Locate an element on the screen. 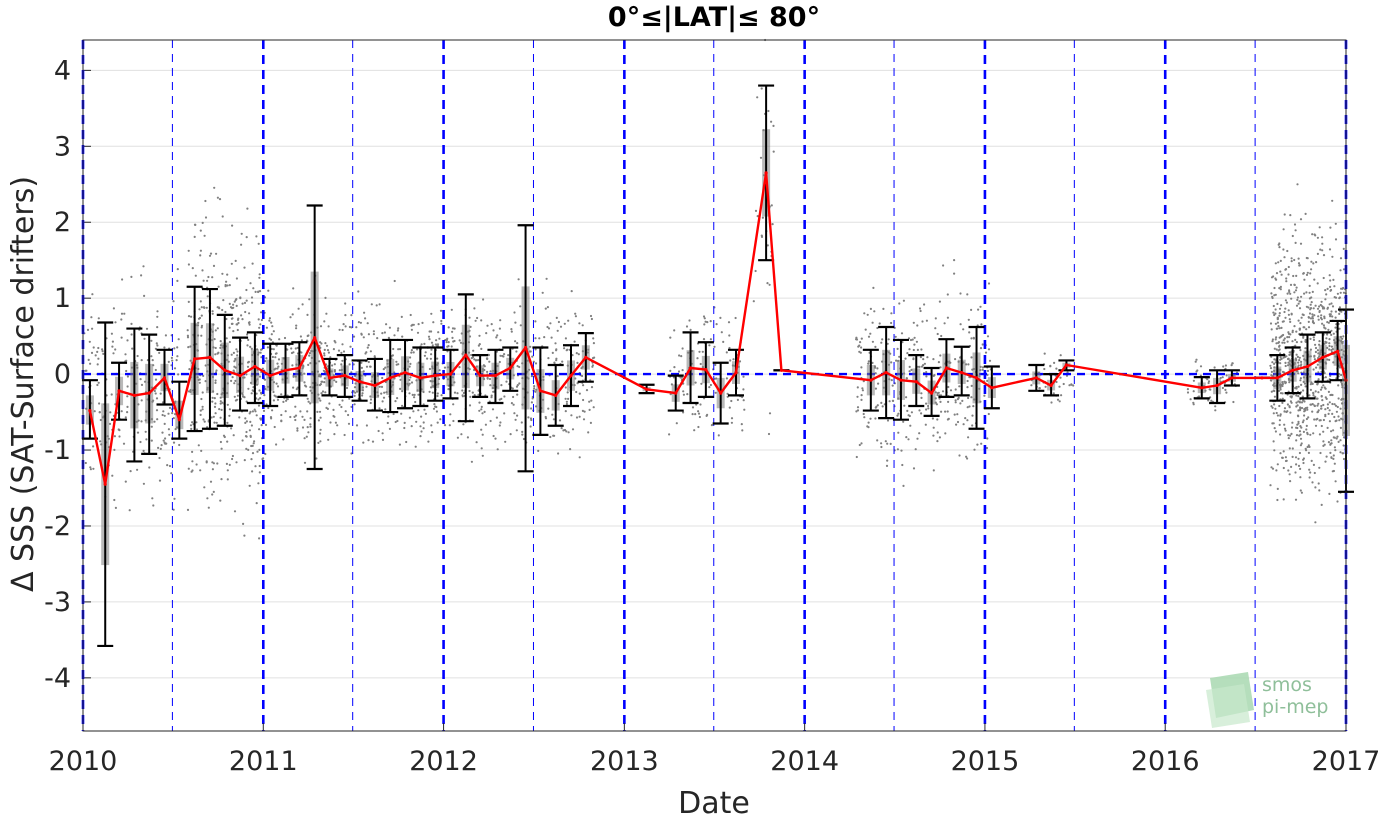 This screenshot has width=1386, height=818. x-tick-label: 2011 is located at coordinates (263, 761).